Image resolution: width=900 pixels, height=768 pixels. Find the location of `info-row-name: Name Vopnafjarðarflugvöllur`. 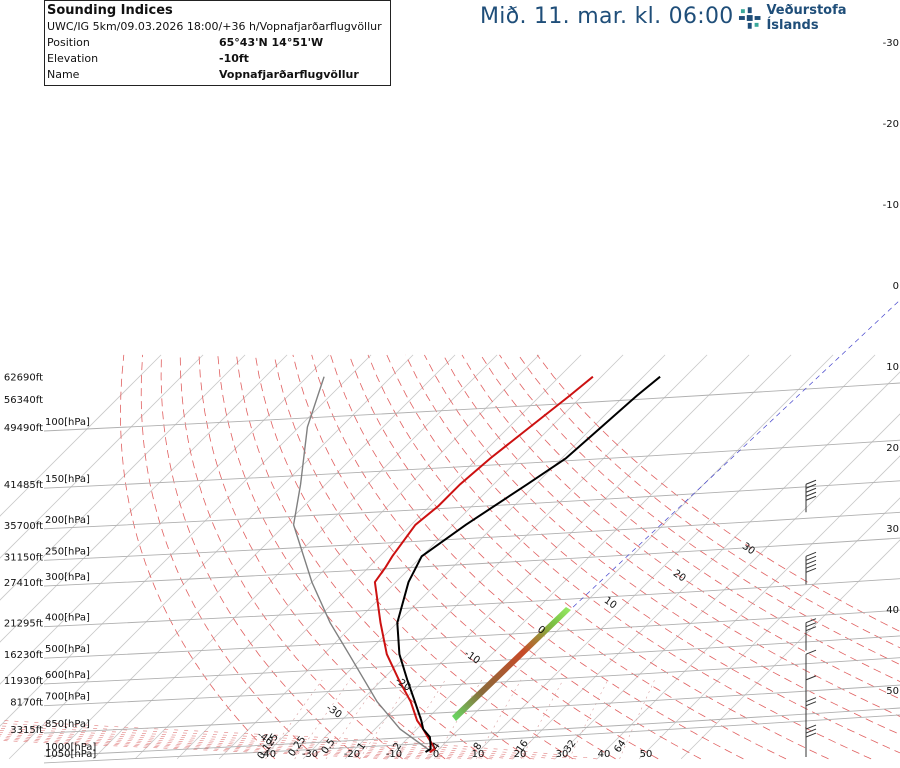

info-row-name: Name Vopnafjarðarflugvöllur is located at coordinates (217, 75).